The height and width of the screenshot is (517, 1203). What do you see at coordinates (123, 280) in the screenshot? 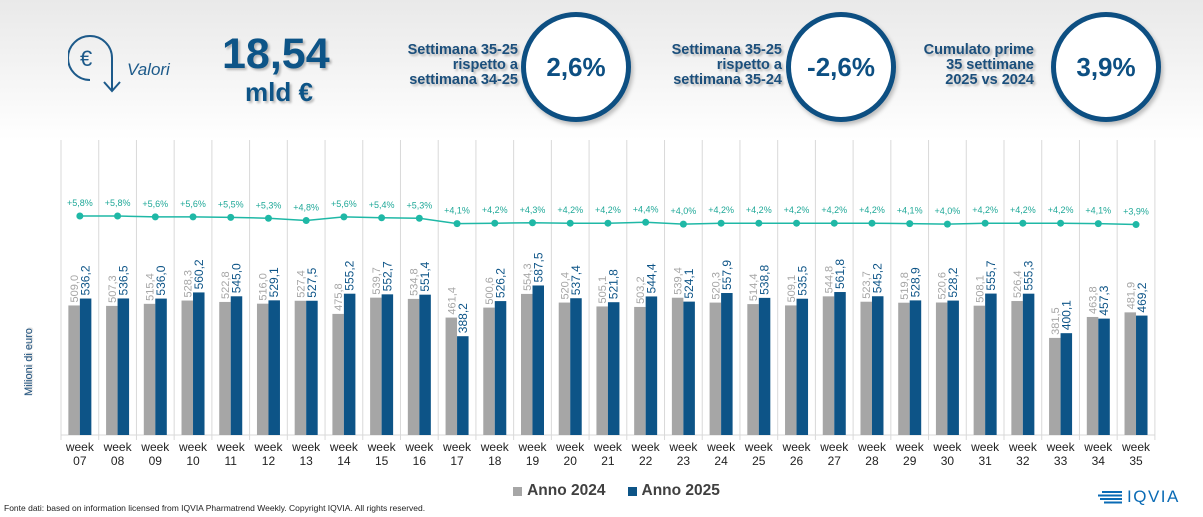
I see `value-label-2025: 536,5` at bounding box center [123, 280].